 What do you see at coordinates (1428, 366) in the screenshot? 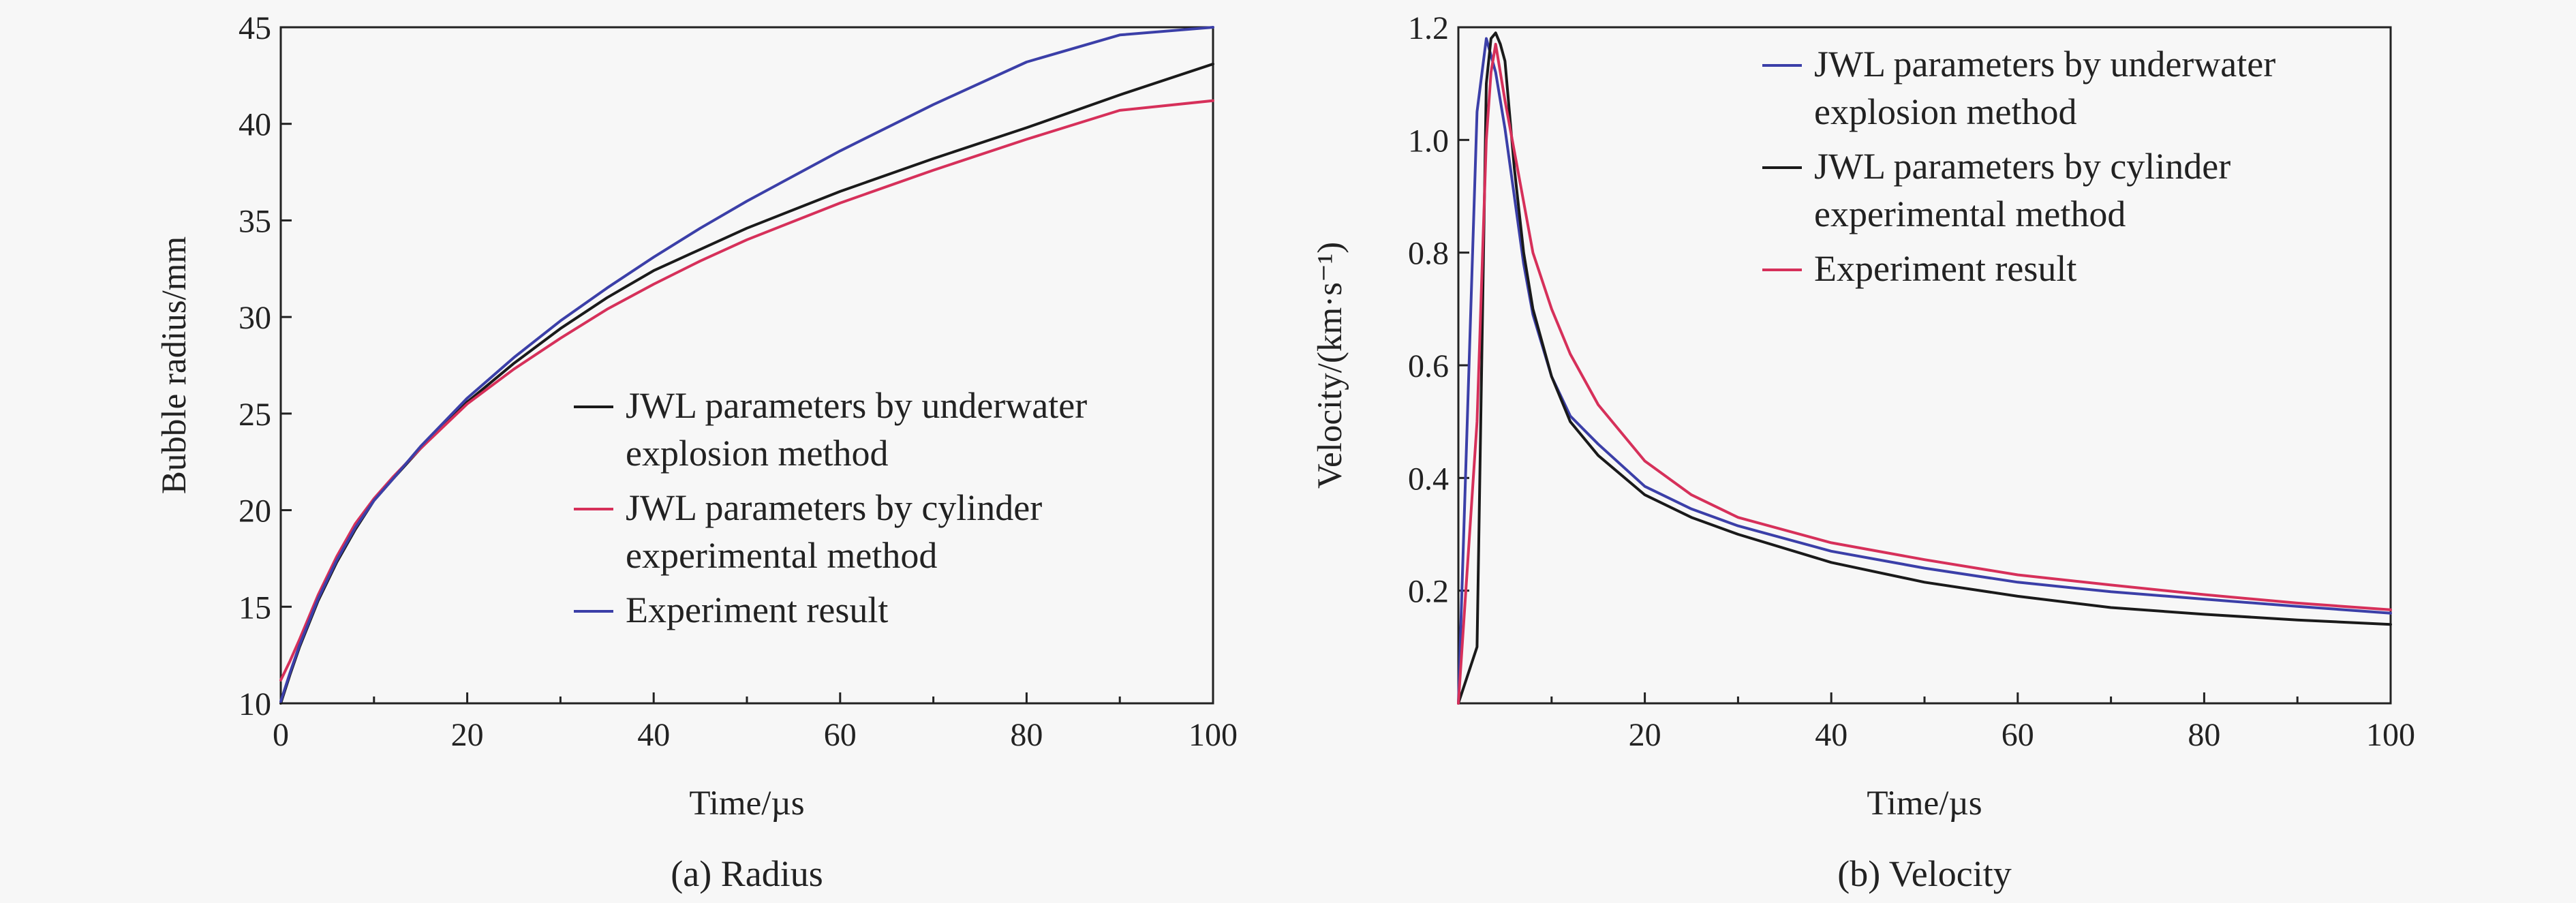
I see `y-tick-label: 0.6` at bounding box center [1428, 366].